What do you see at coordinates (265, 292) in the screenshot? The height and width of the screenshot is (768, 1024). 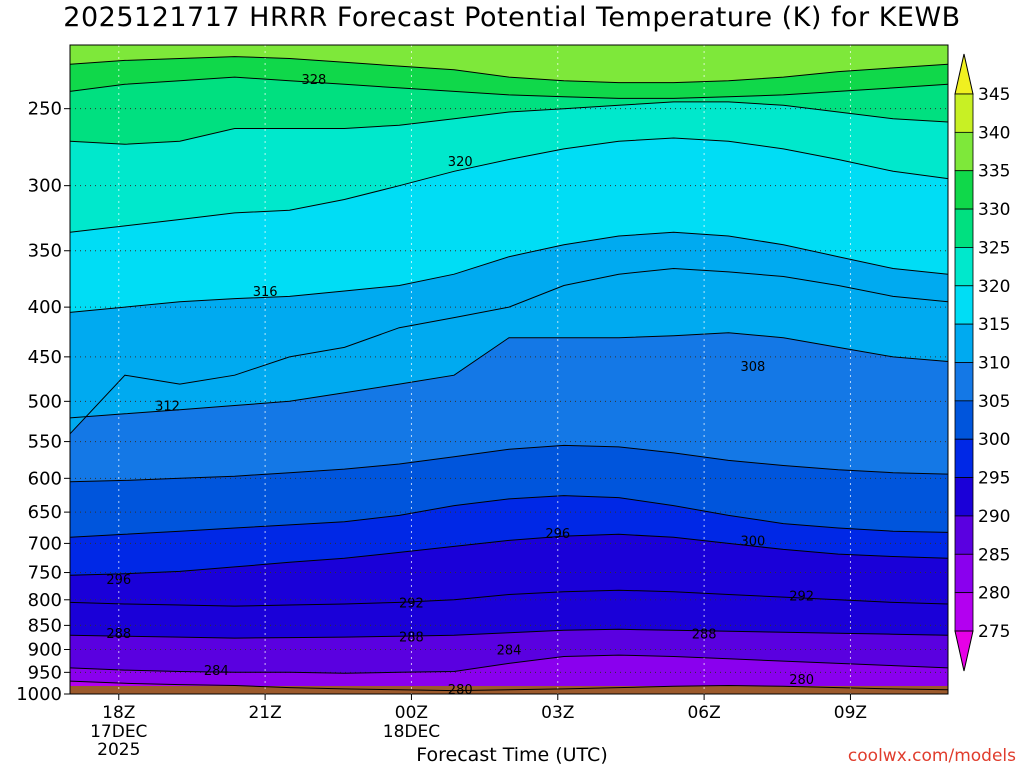 I see `contour-label: 316` at bounding box center [265, 292].